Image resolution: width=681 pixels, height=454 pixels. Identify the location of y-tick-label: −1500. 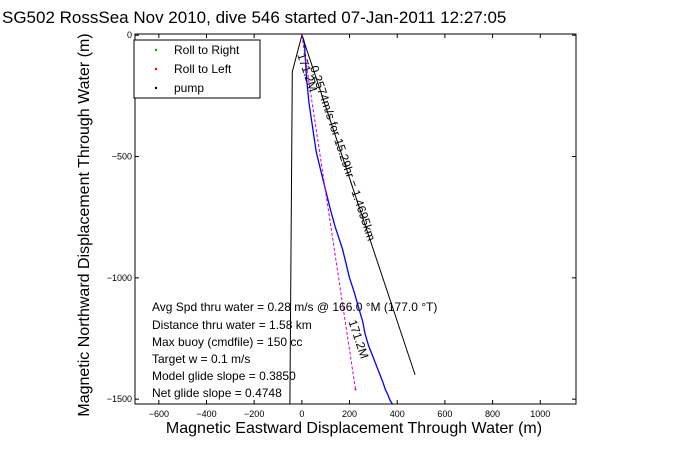
(119, 399).